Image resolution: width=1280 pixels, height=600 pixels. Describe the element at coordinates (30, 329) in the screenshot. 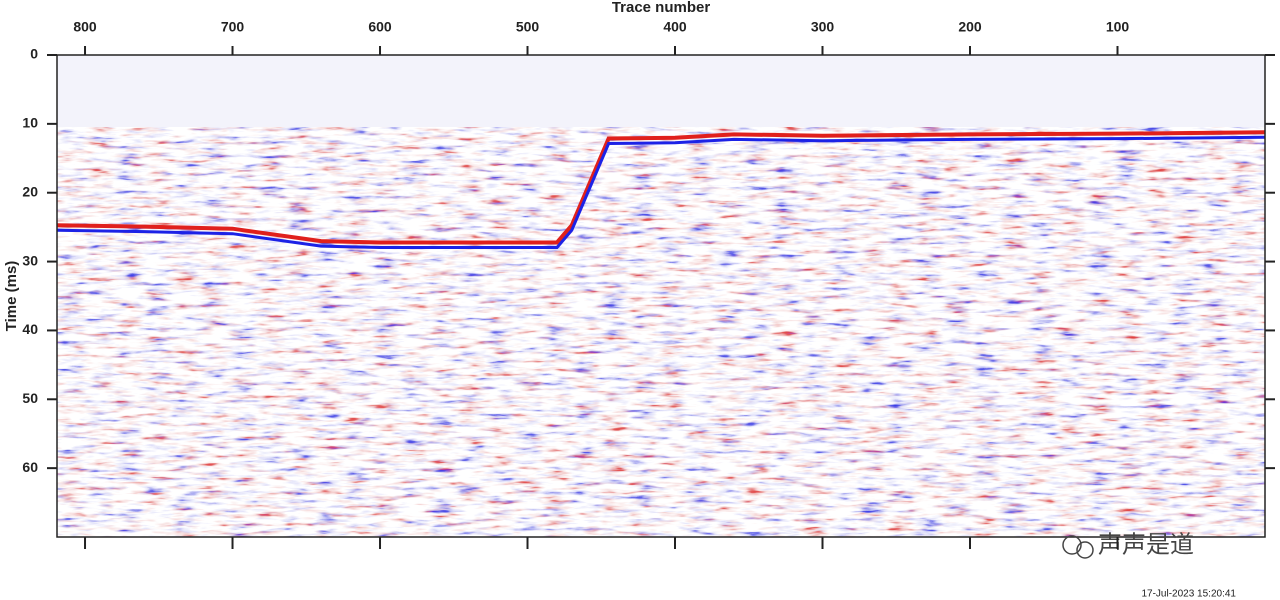

I see `y-tick-label: 40` at that location.